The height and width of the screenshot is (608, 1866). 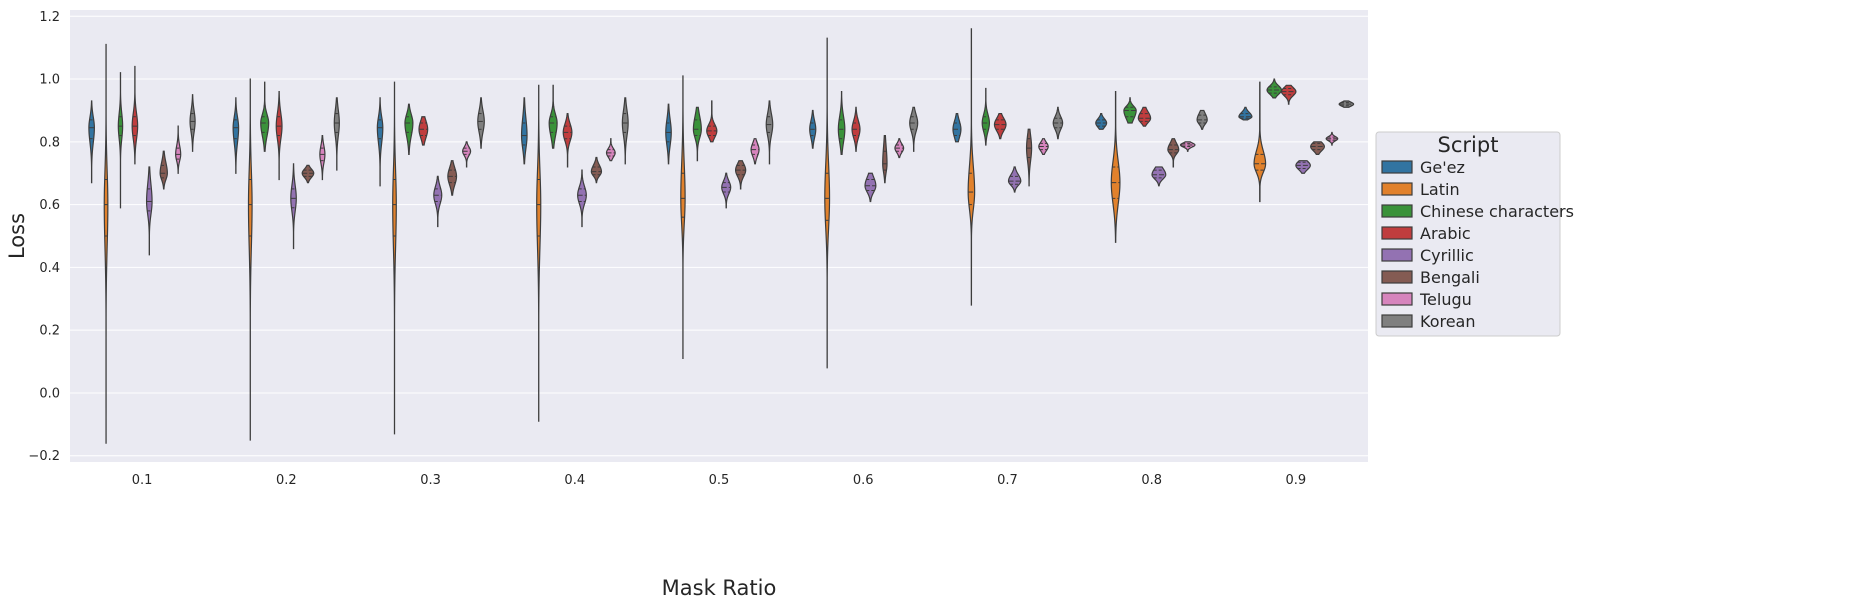 I want to click on x-tick-label: 0.5, so click(x=719, y=480).